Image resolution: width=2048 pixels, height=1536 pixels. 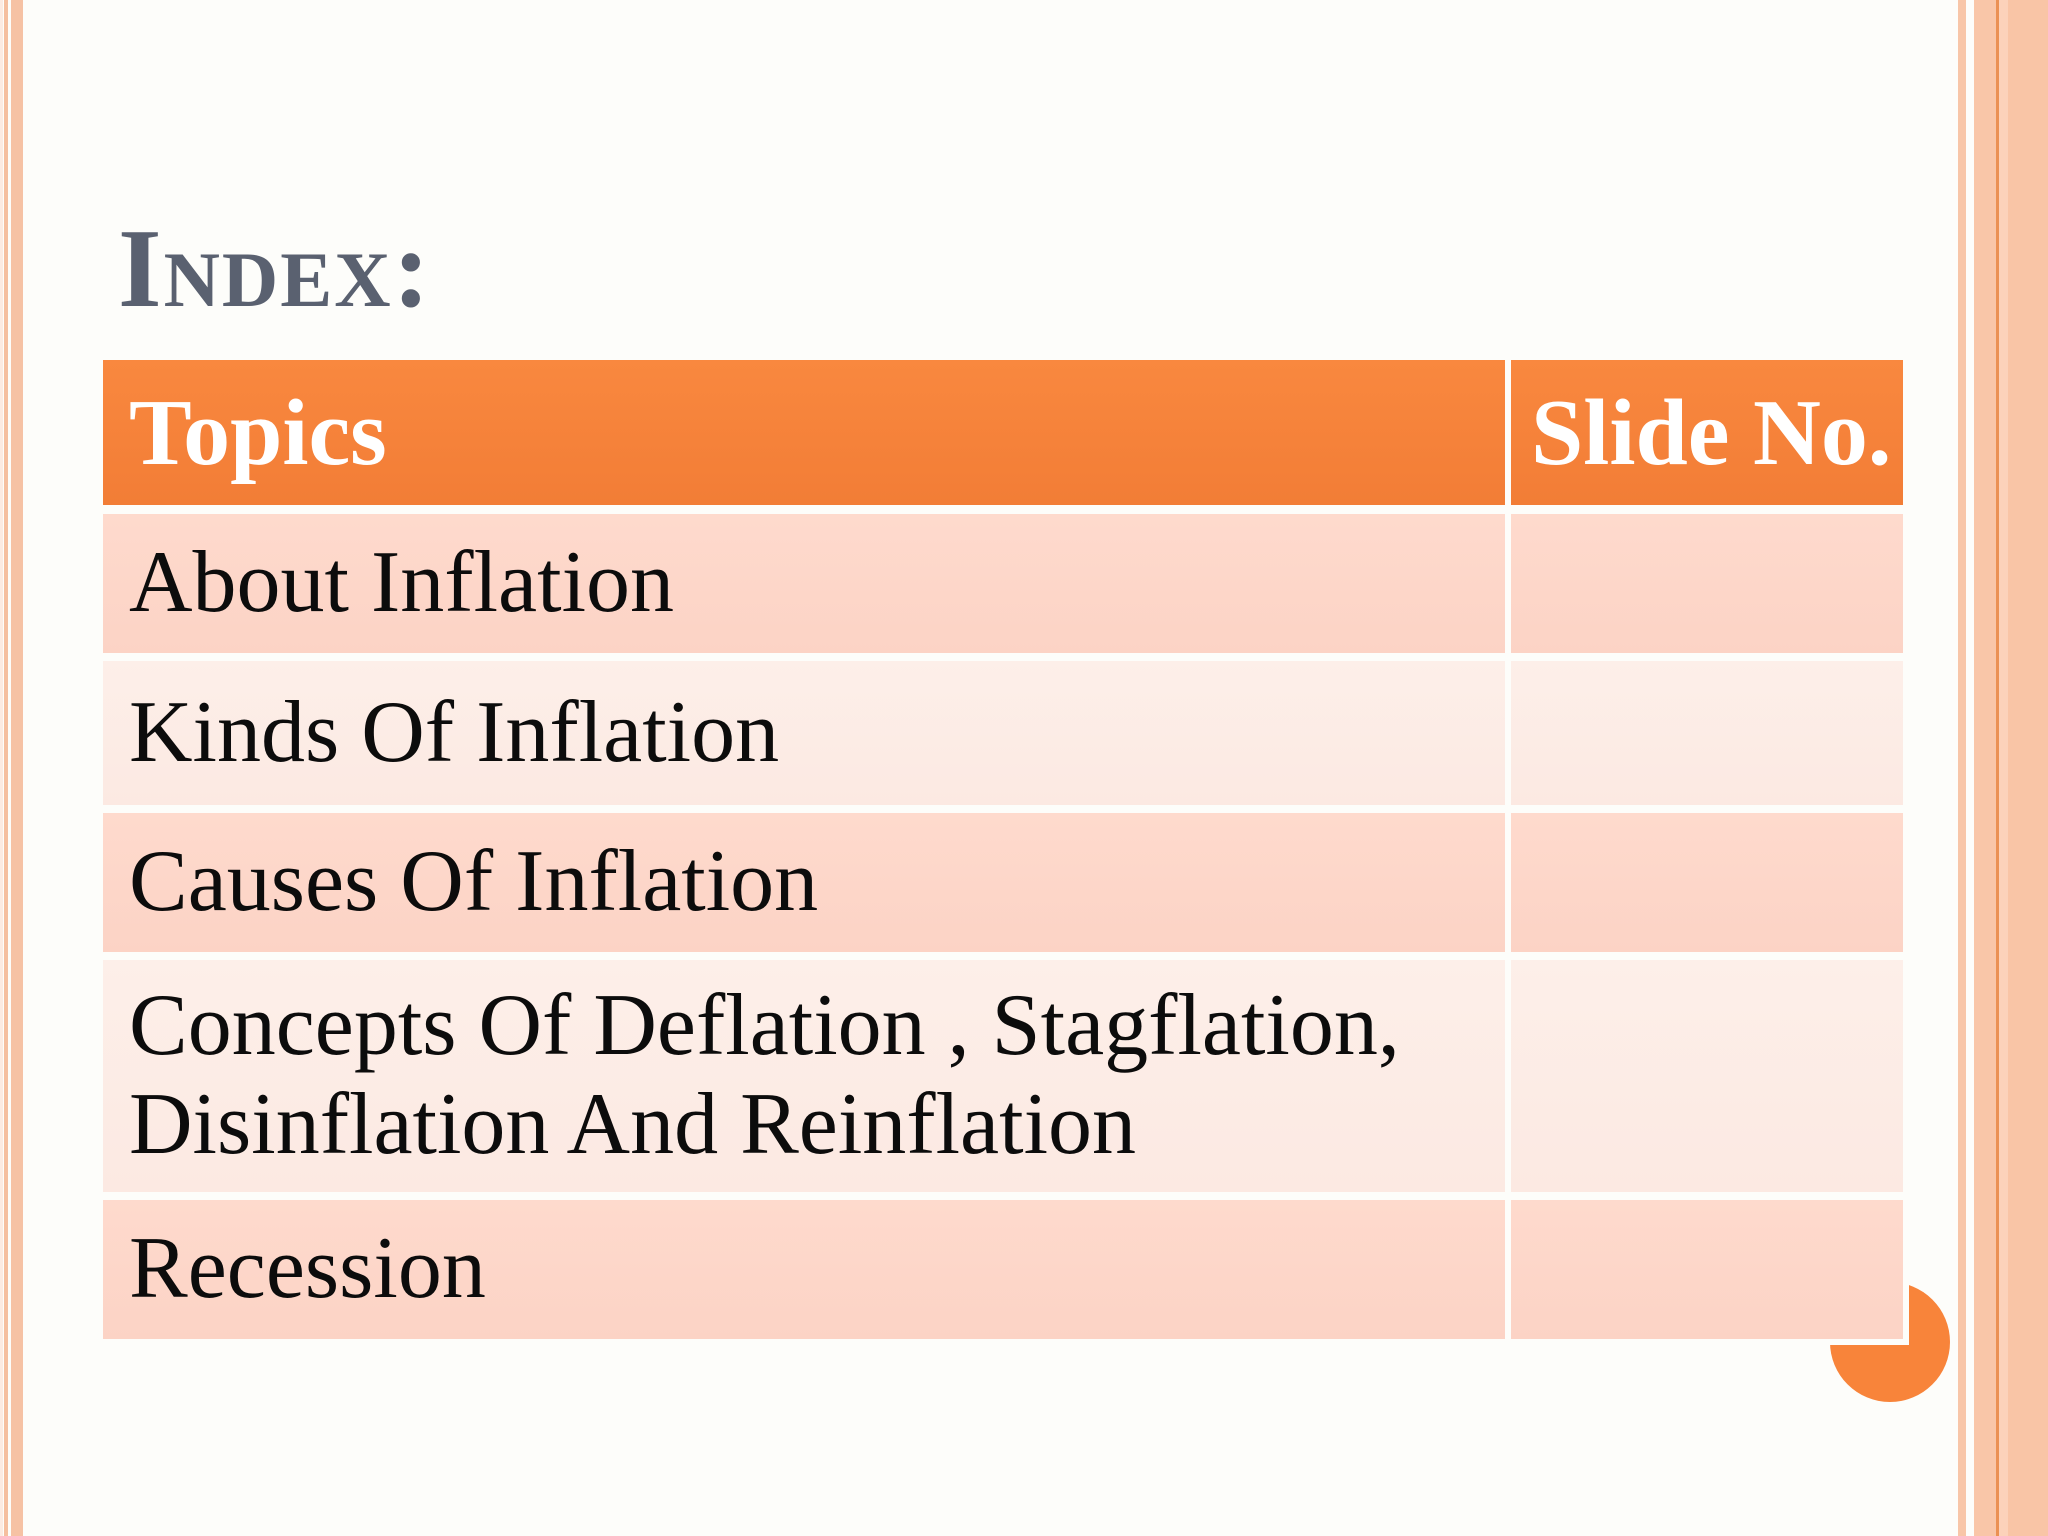 I want to click on table-header-topics: Topics, so click(x=804, y=432).